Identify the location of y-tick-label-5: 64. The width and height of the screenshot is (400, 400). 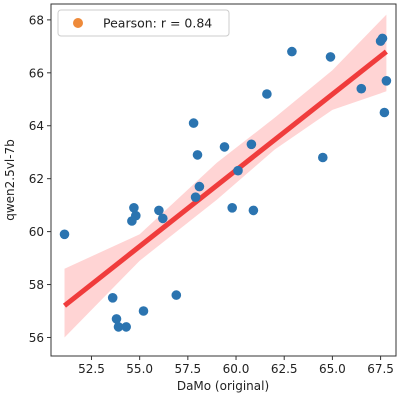
(36, 126).